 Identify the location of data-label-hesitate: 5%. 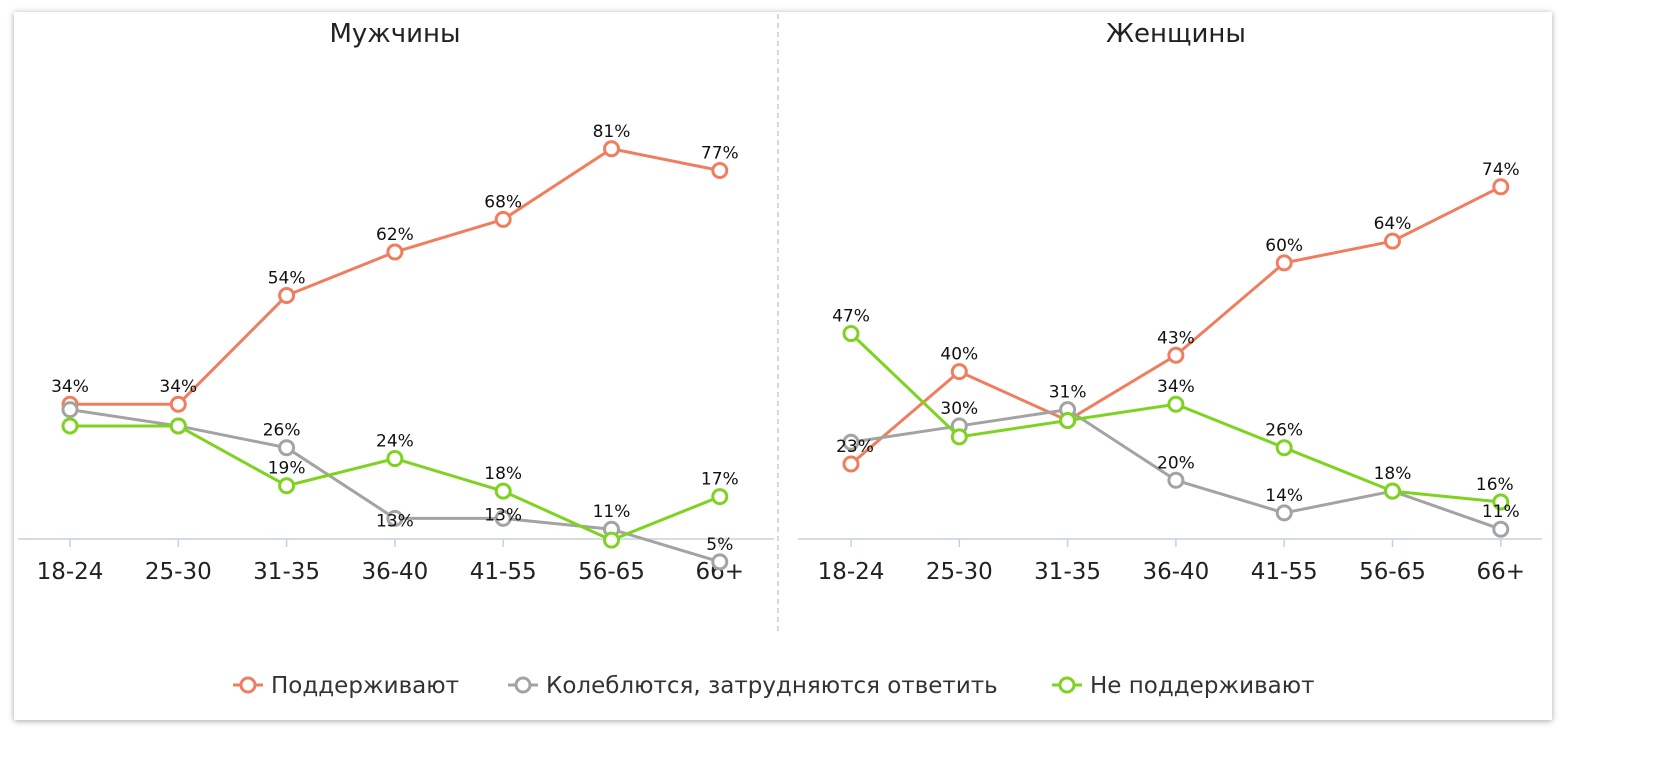
(719, 545).